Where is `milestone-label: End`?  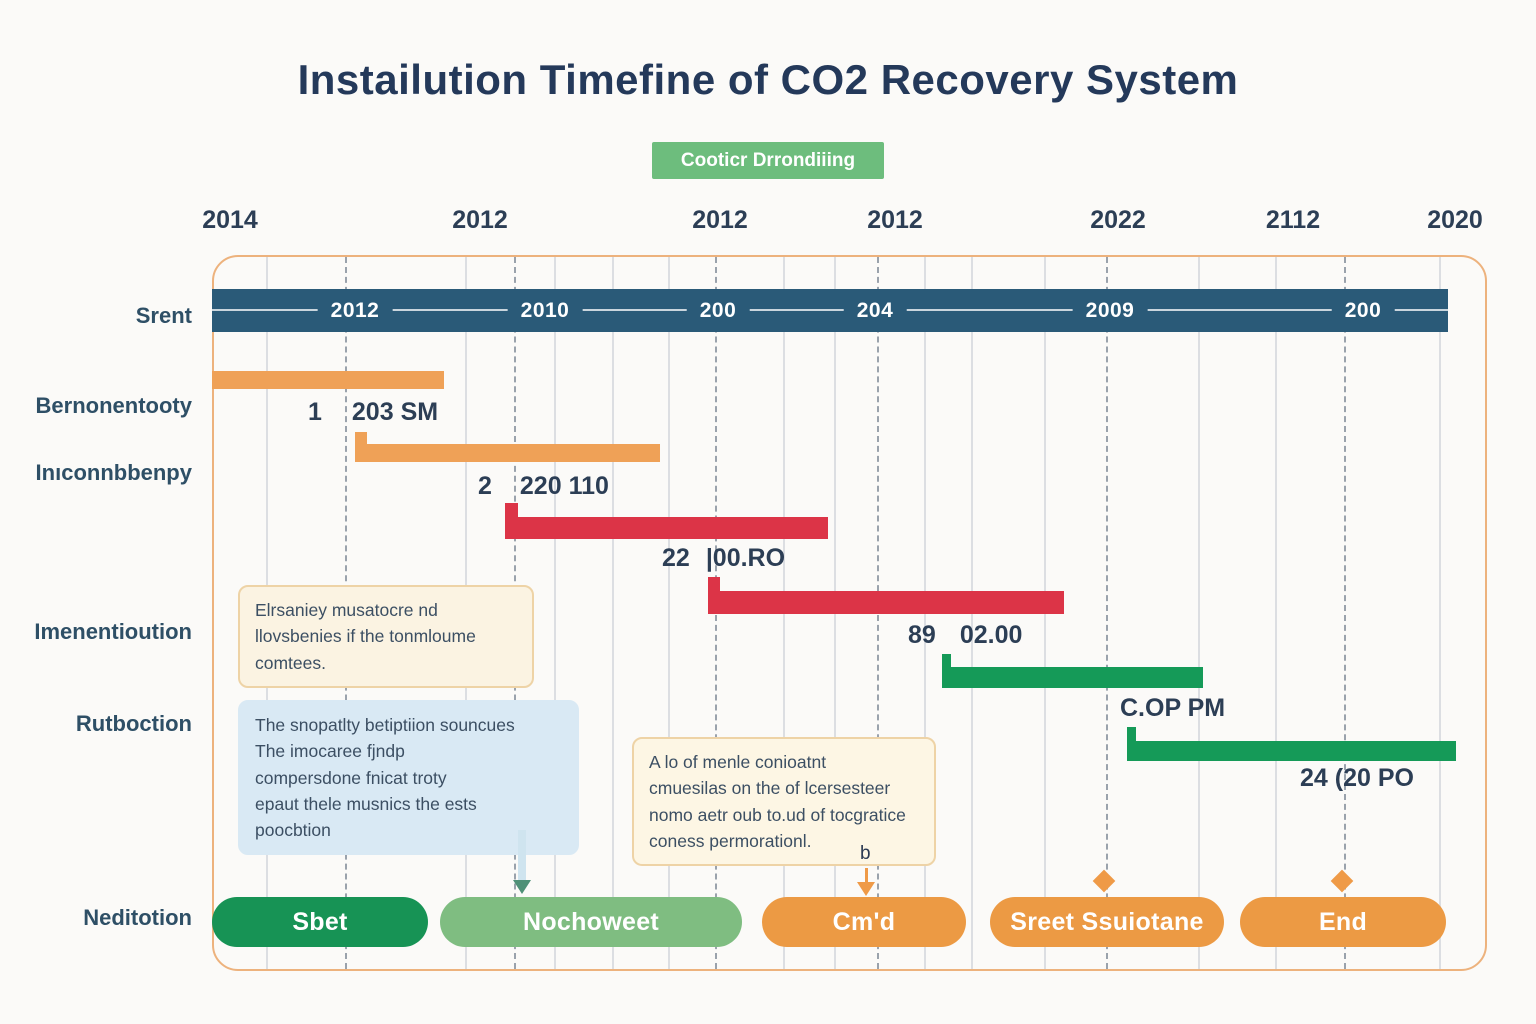
milestone-label: End is located at coordinates (1343, 921).